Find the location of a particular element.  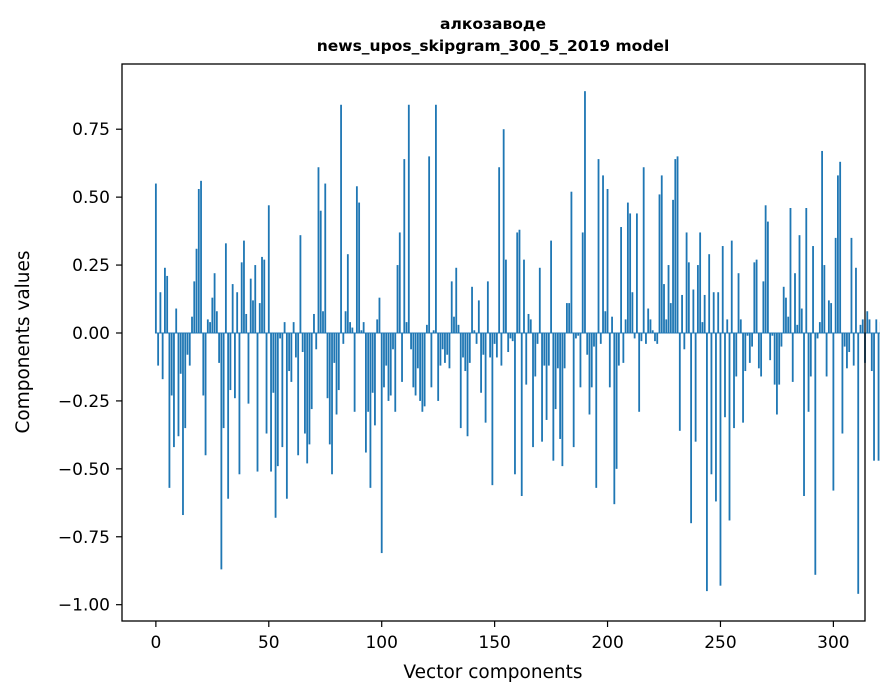

y-tick-label: −0.50 is located at coordinates (84, 470).